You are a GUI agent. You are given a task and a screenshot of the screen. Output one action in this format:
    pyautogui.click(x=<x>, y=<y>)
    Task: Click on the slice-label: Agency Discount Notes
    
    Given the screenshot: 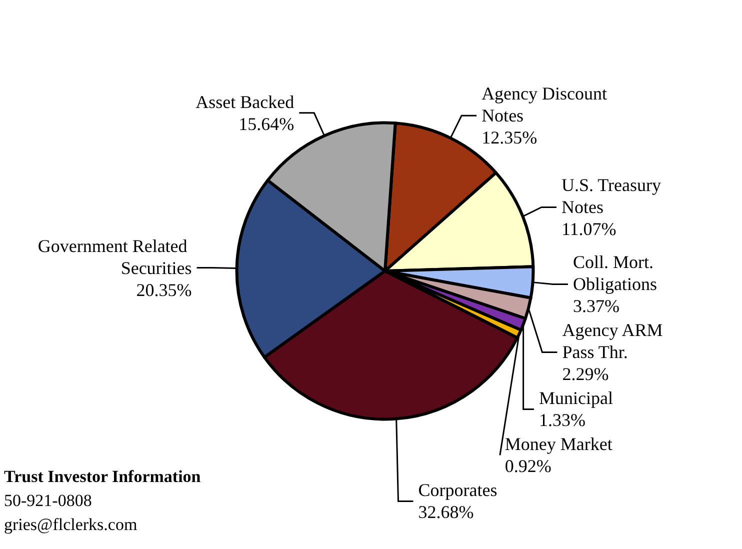 What is the action you would take?
    pyautogui.click(x=547, y=105)
    